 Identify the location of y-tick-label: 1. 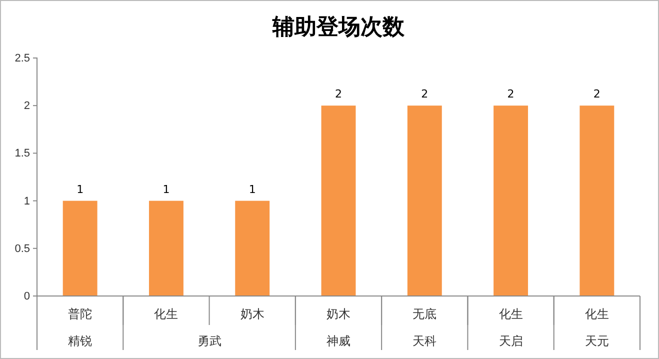
(27, 201).